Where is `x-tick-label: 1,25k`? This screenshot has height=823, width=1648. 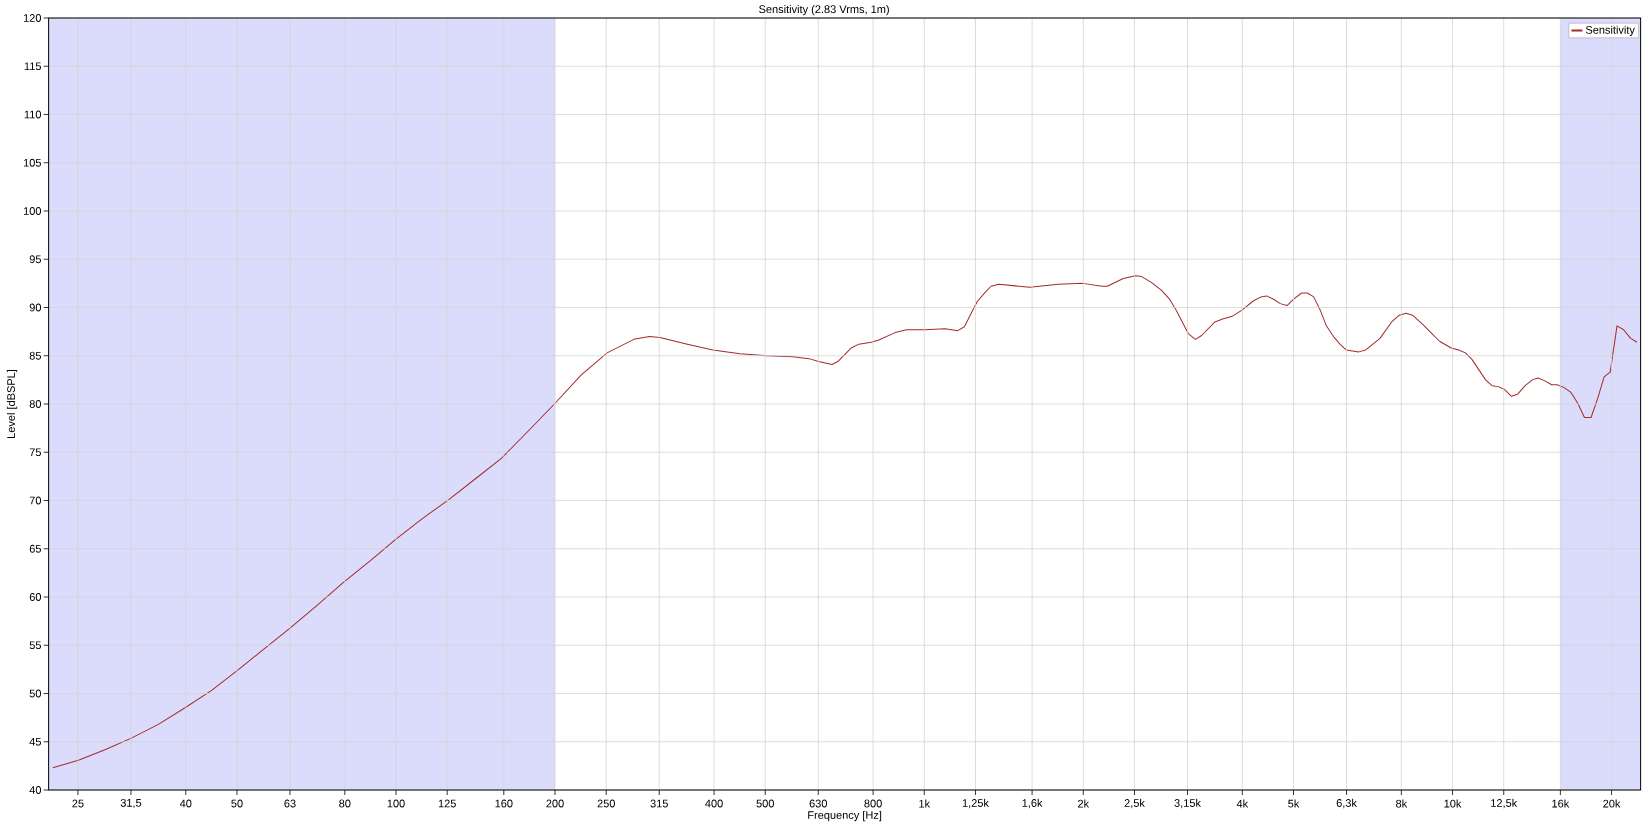 x-tick-label: 1,25k is located at coordinates (975, 803).